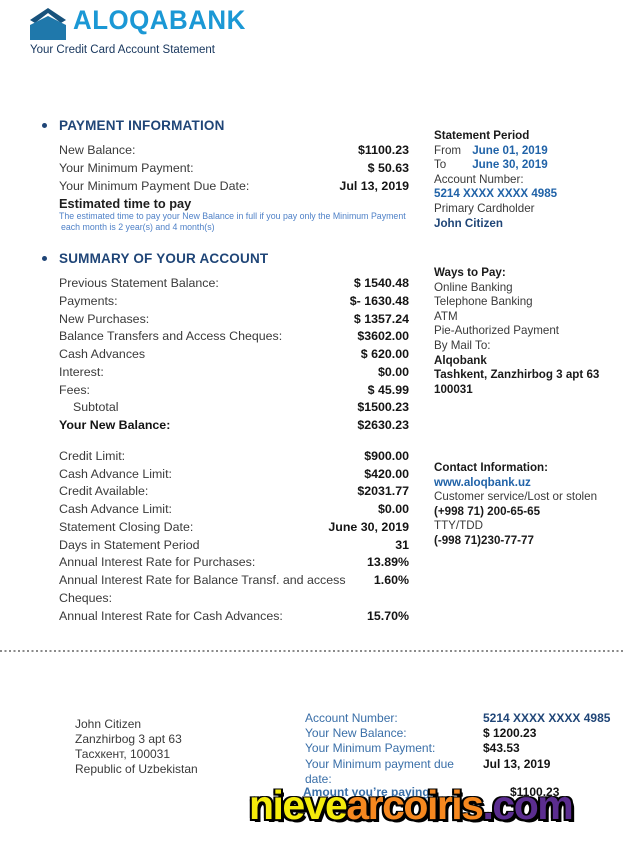  I want to click on estimated-time-title: Estimated time to pay, so click(125, 204).